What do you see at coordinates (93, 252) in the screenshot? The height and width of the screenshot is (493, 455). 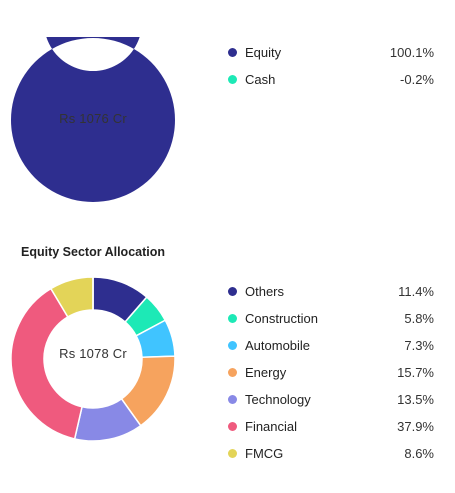 I see `sector-allocation-title: Equity Sector Allocation` at bounding box center [93, 252].